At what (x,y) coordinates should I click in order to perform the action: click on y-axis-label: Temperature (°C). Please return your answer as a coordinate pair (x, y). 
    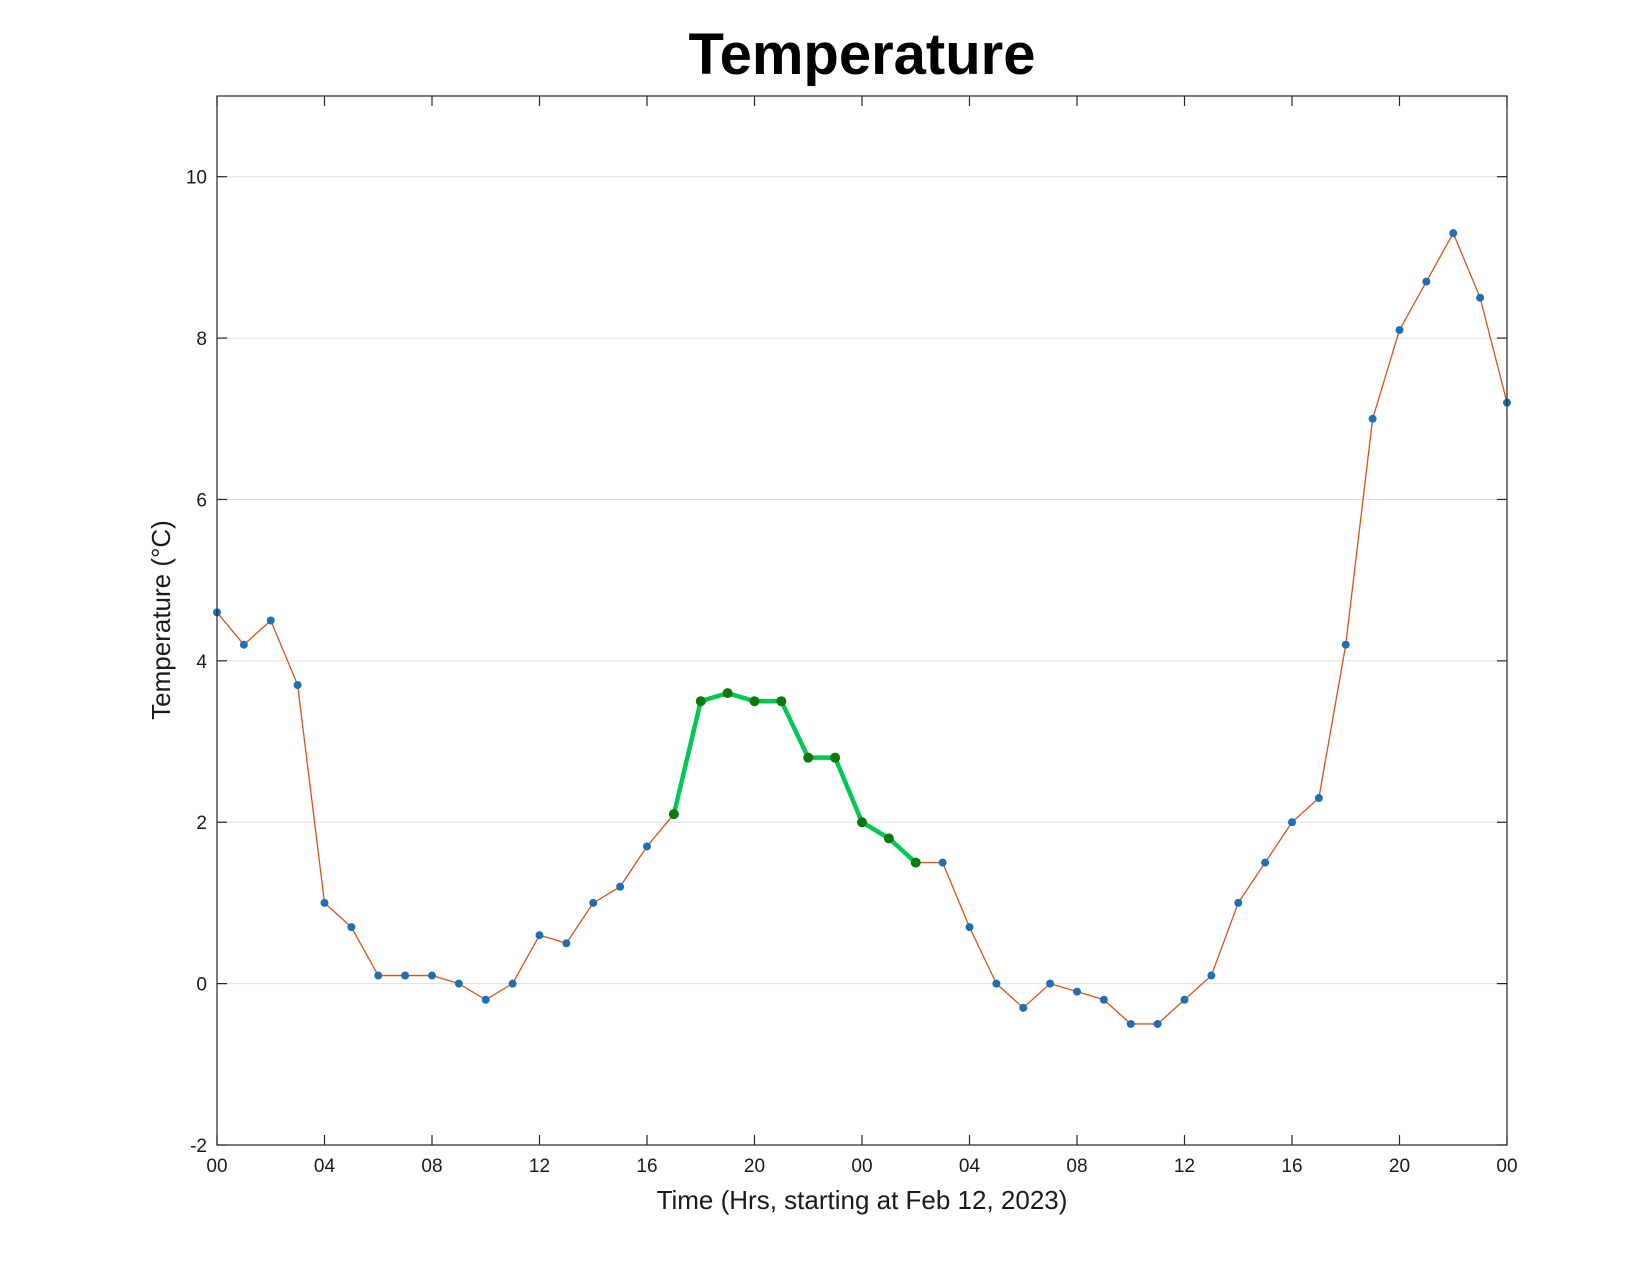
    Looking at the image, I should click on (161, 620).